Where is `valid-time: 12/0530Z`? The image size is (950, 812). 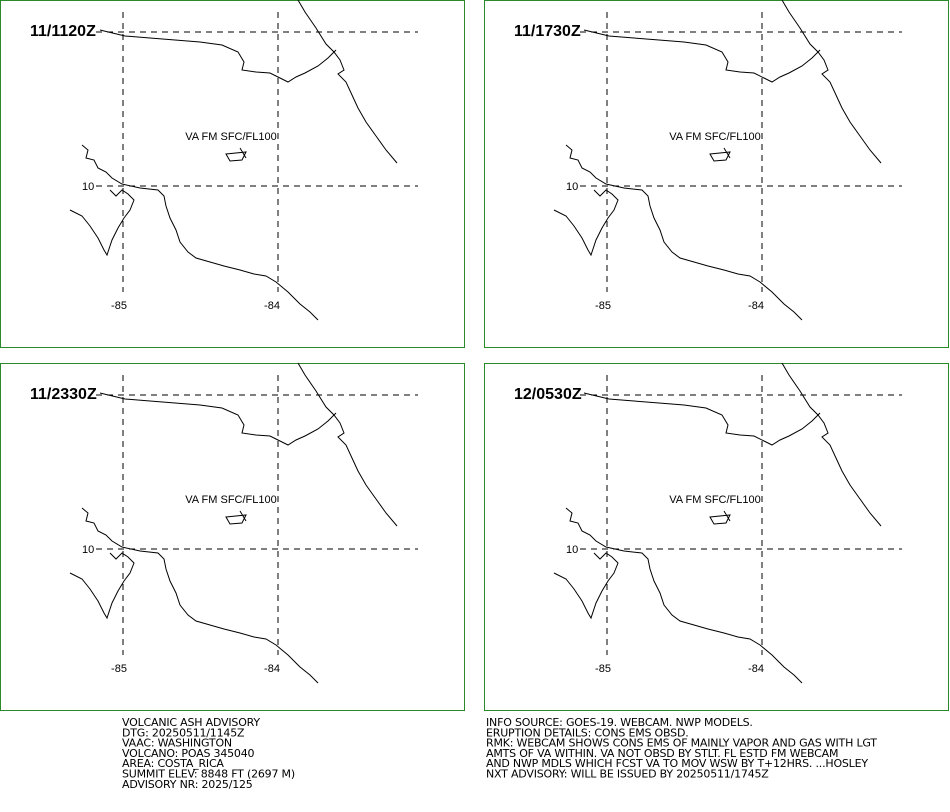 valid-time: 12/0530Z is located at coordinates (548, 394).